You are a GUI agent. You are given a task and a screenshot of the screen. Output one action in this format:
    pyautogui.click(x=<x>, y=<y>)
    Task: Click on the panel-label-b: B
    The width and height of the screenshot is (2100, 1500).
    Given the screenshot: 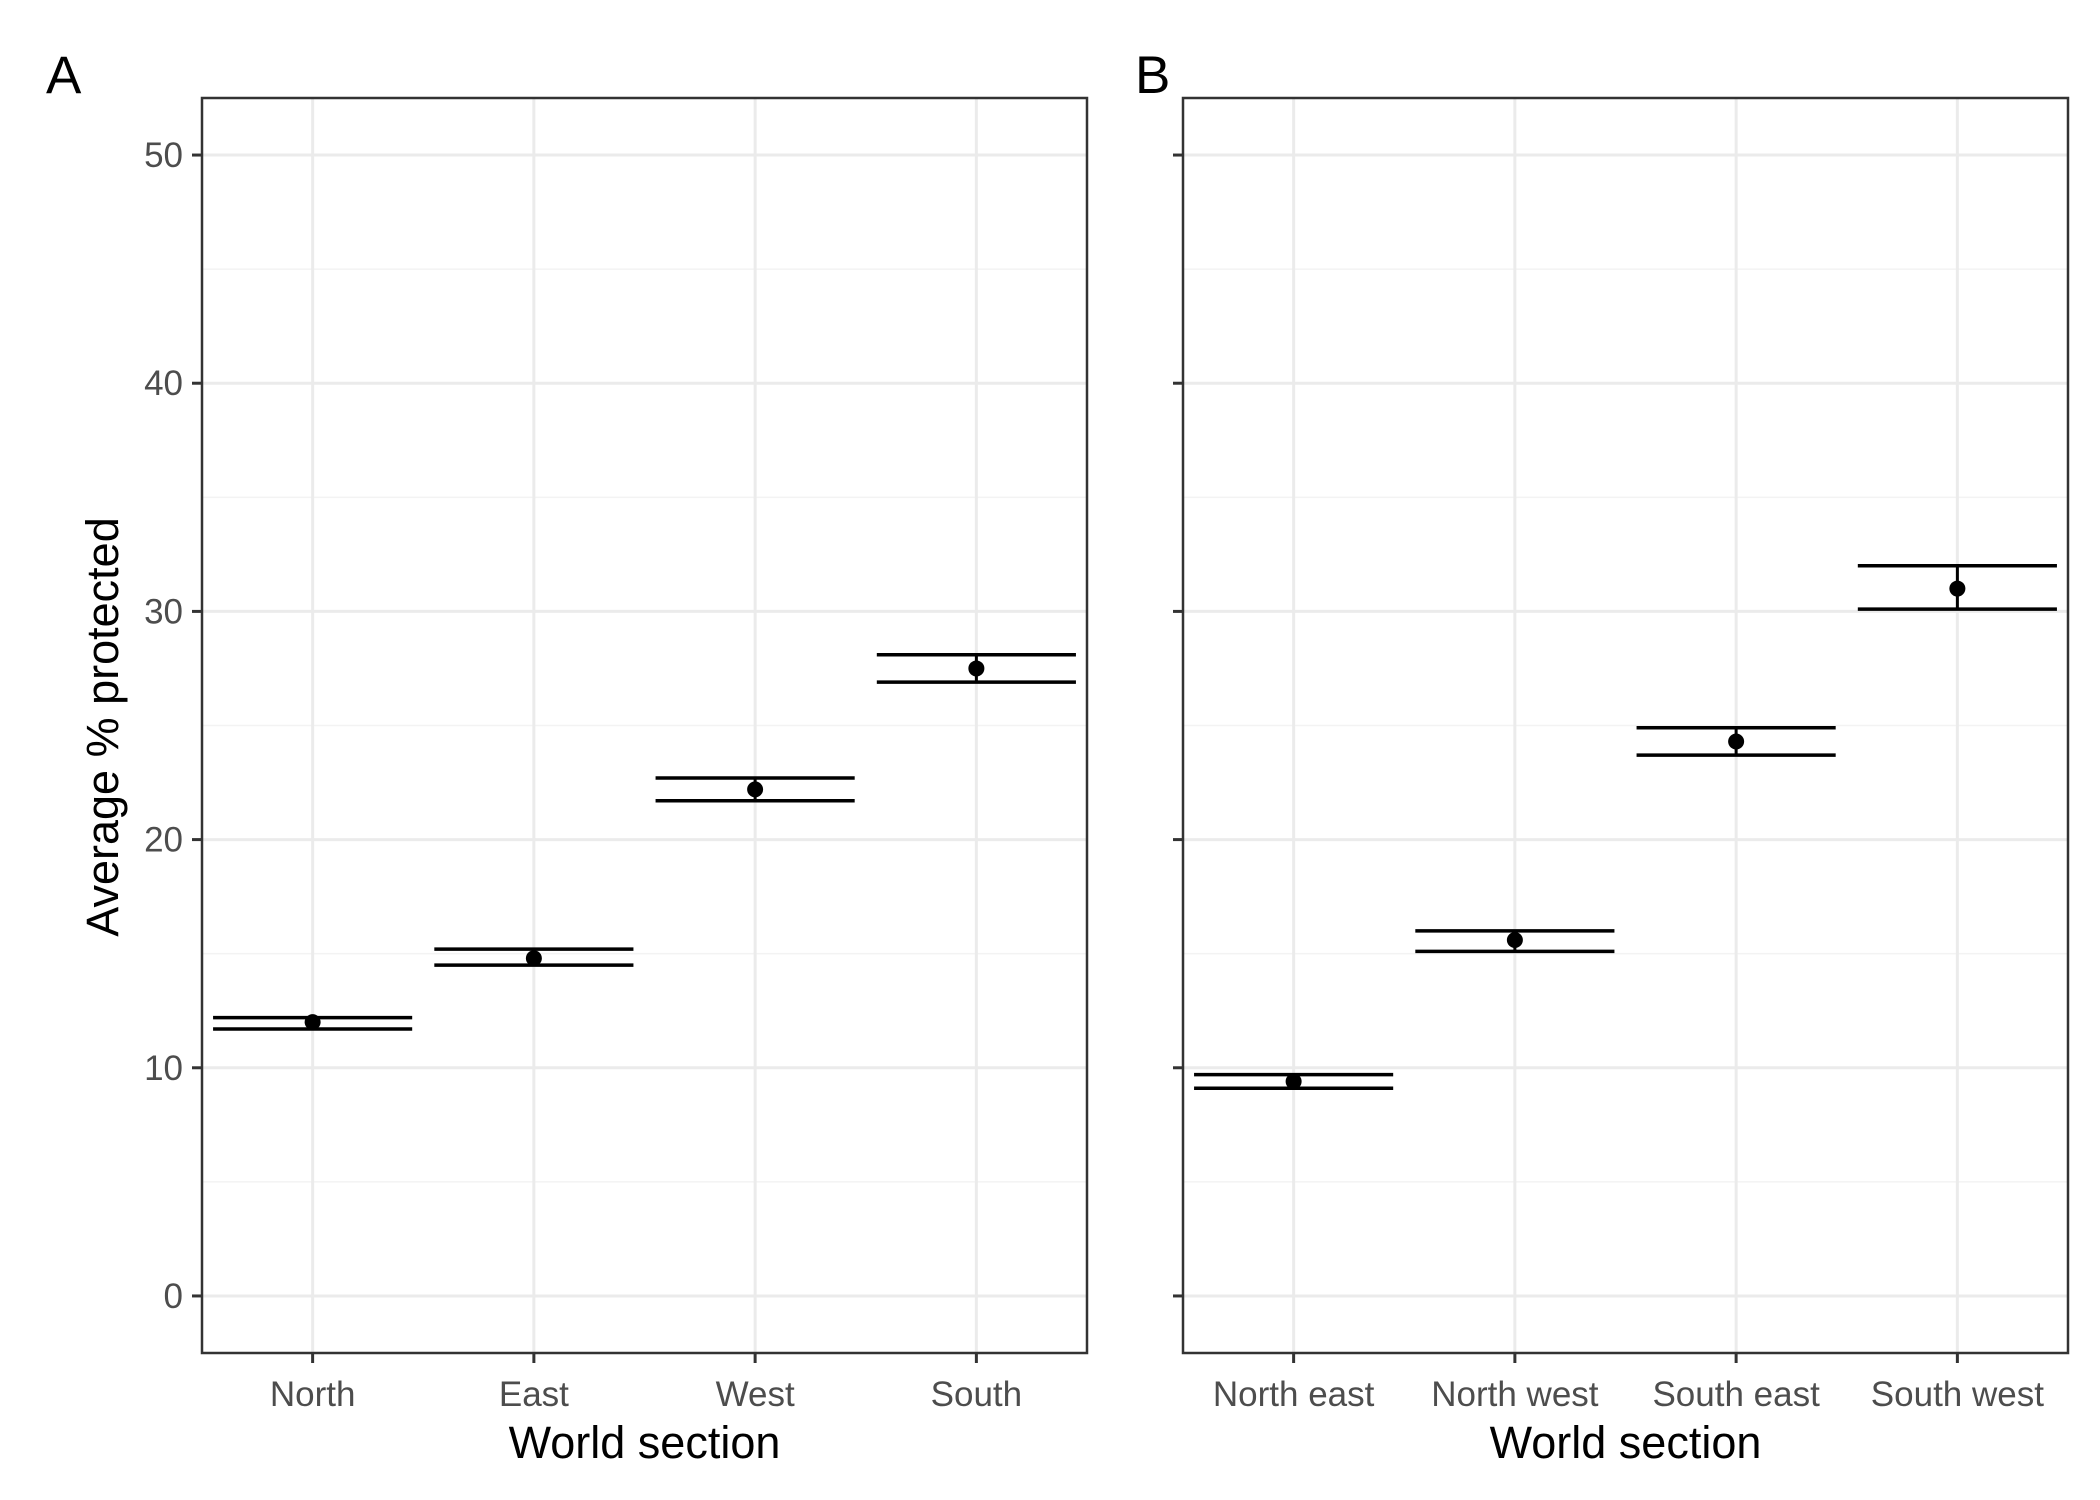 What is the action you would take?
    pyautogui.click(x=1152, y=75)
    